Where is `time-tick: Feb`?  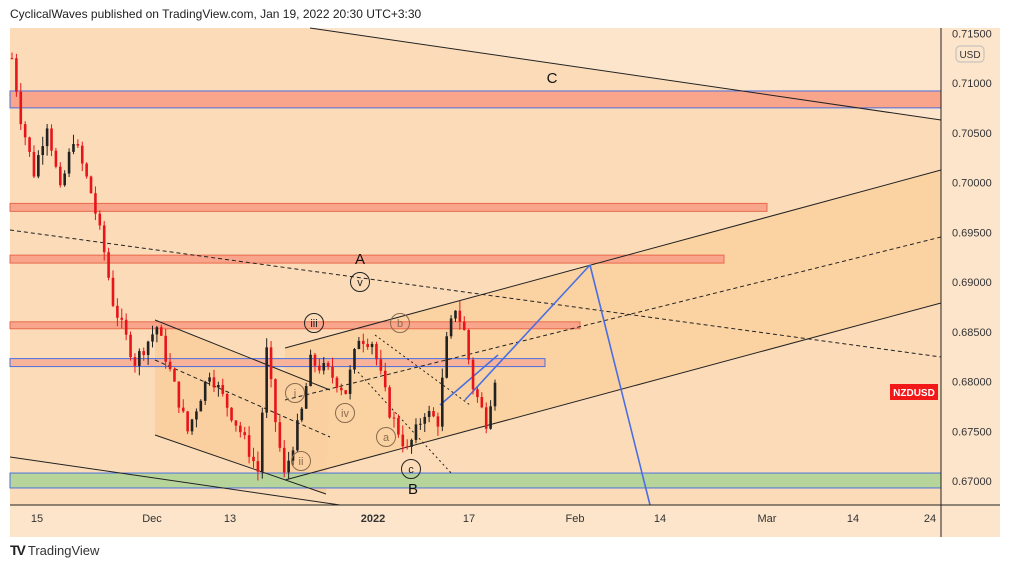 time-tick: Feb is located at coordinates (575, 519).